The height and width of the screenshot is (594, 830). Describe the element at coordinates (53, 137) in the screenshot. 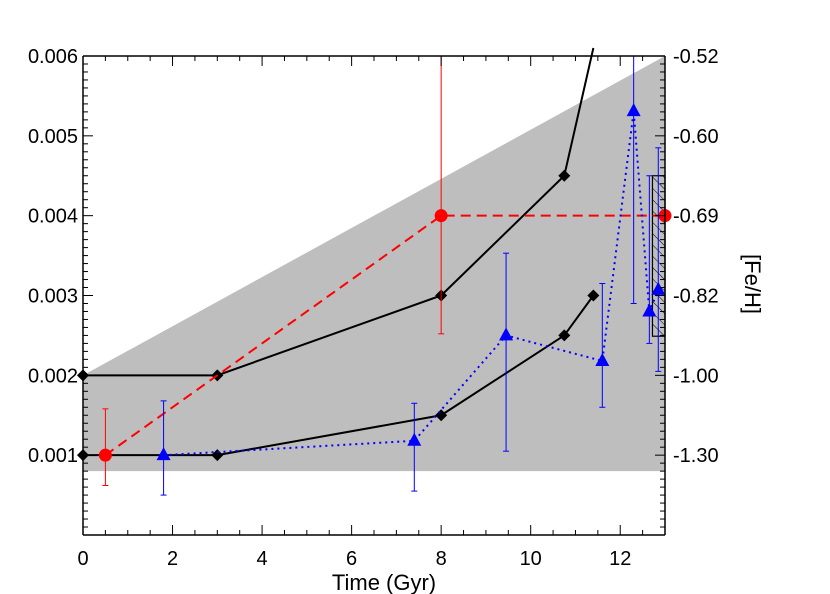

I see `y-tick-label: 0.005` at that location.